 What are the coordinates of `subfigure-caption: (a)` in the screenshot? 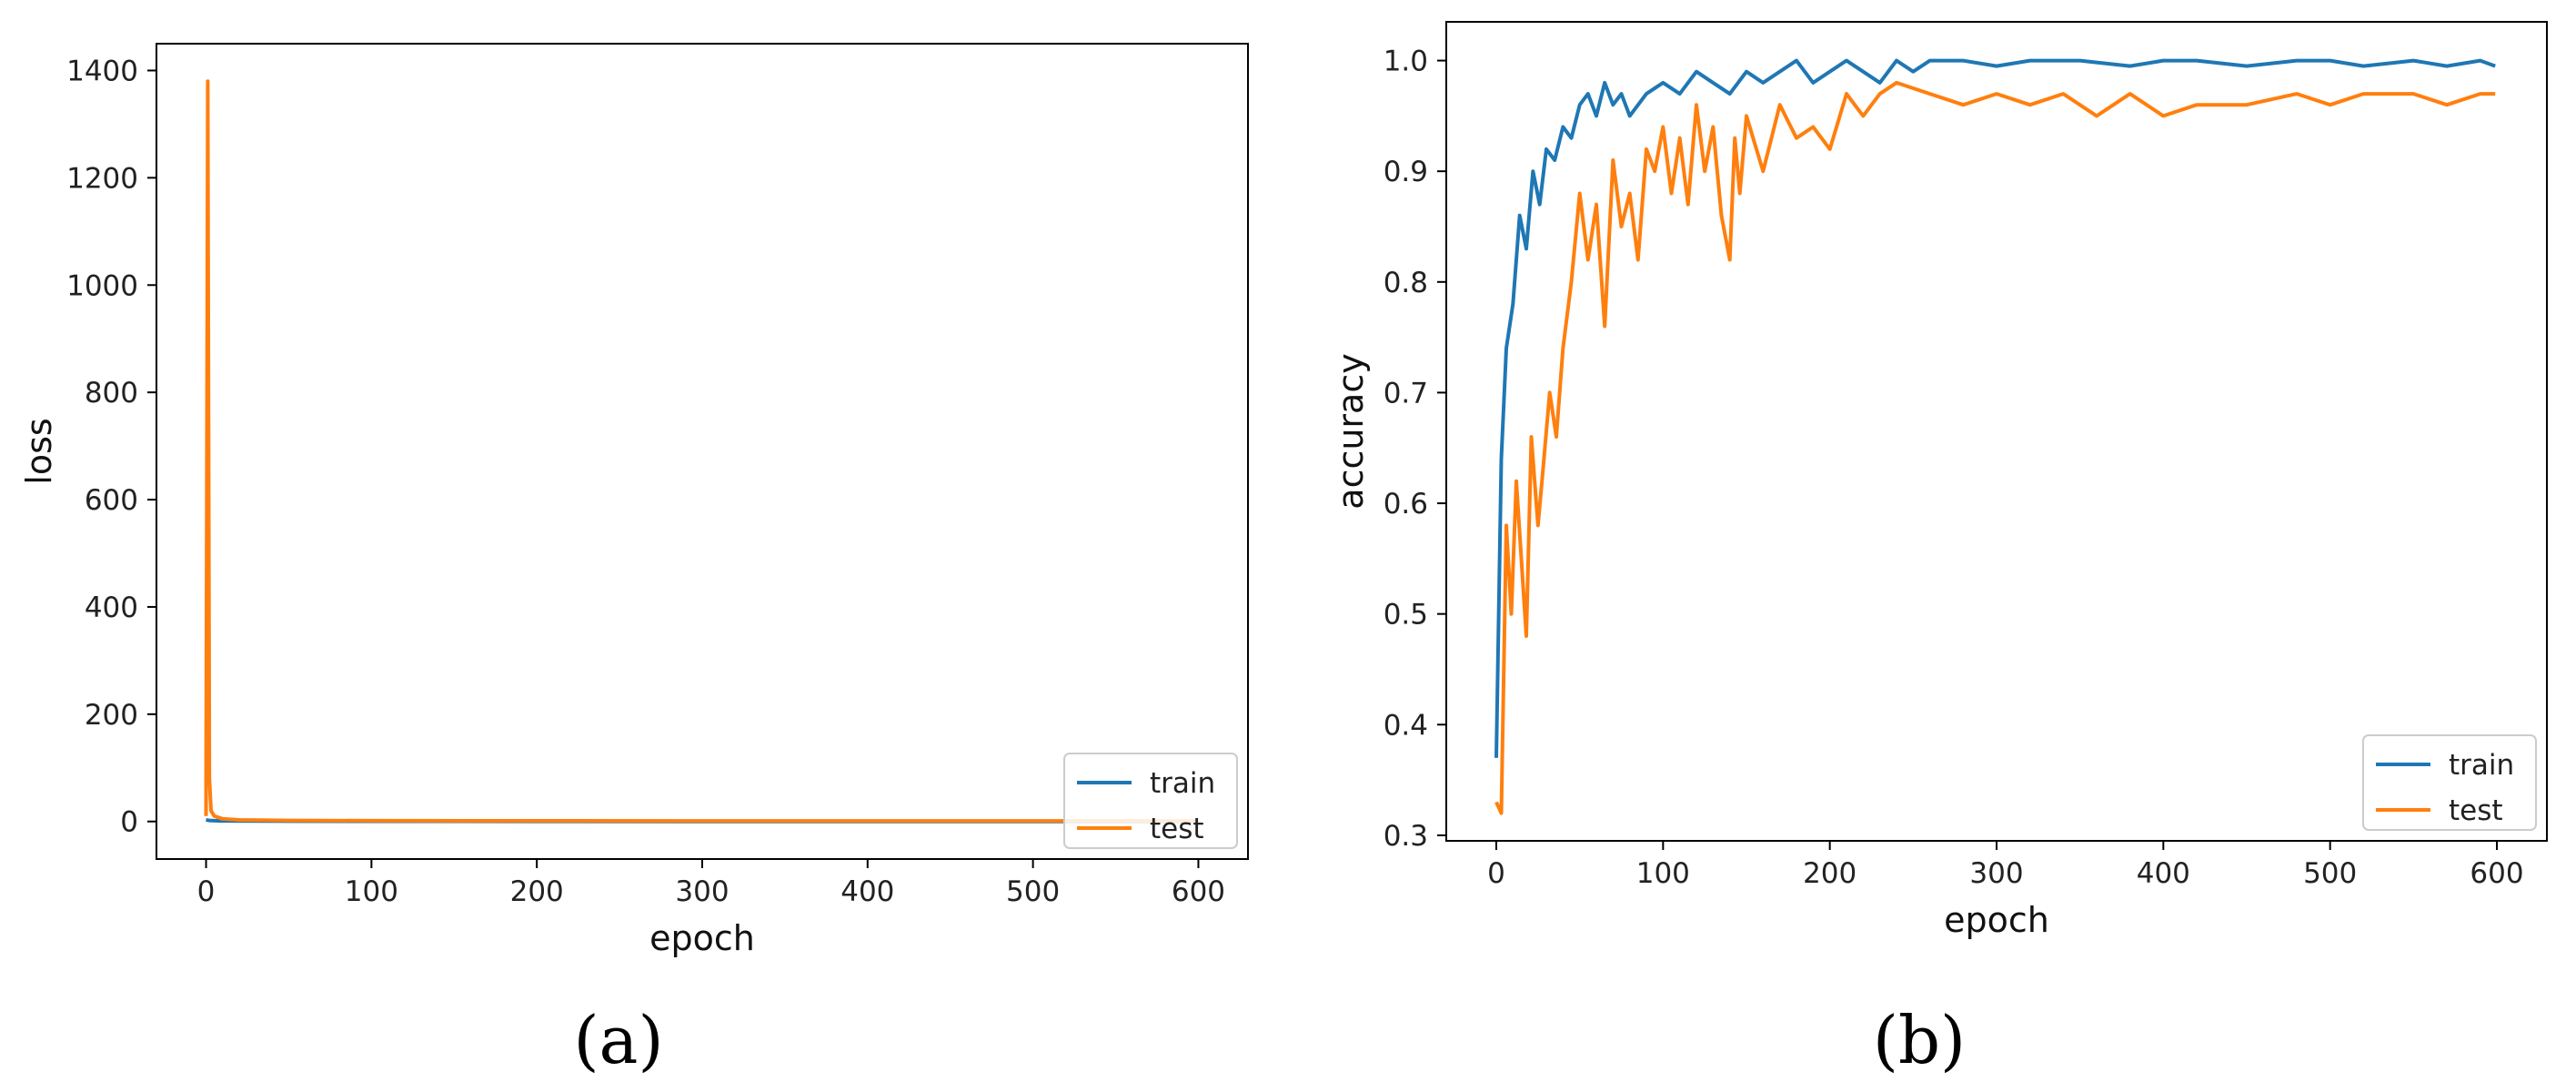 It's located at (618, 1040).